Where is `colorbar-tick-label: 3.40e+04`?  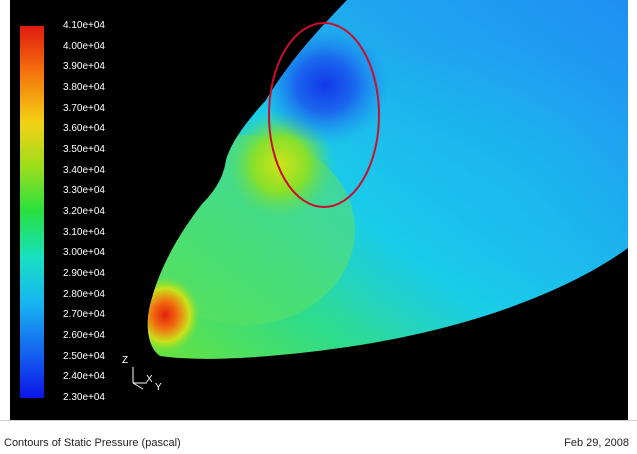
colorbar-tick-label: 3.40e+04 is located at coordinates (84, 170).